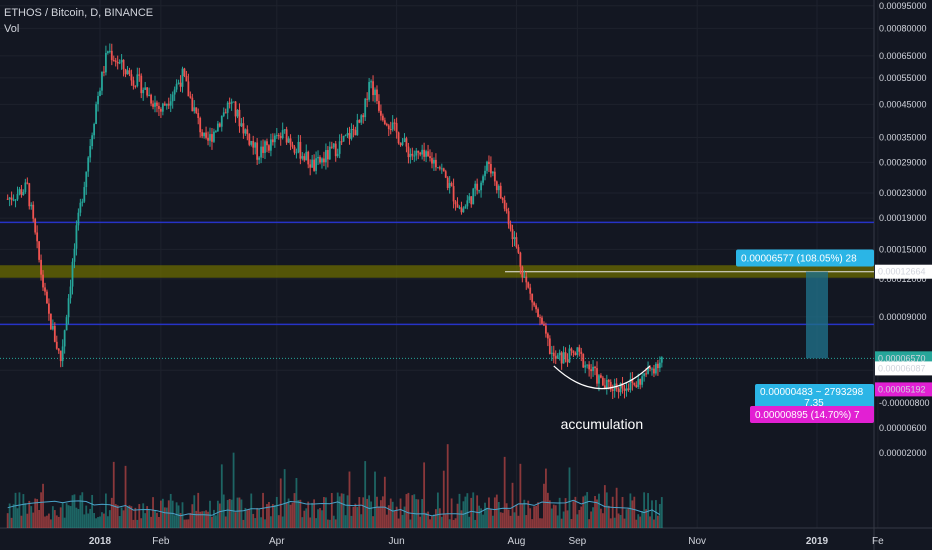 The height and width of the screenshot is (550, 932). Describe the element at coordinates (79, 13) in the screenshot. I see `symbol-title: ETHOS / Bitcoin, D, BINANCE` at that location.